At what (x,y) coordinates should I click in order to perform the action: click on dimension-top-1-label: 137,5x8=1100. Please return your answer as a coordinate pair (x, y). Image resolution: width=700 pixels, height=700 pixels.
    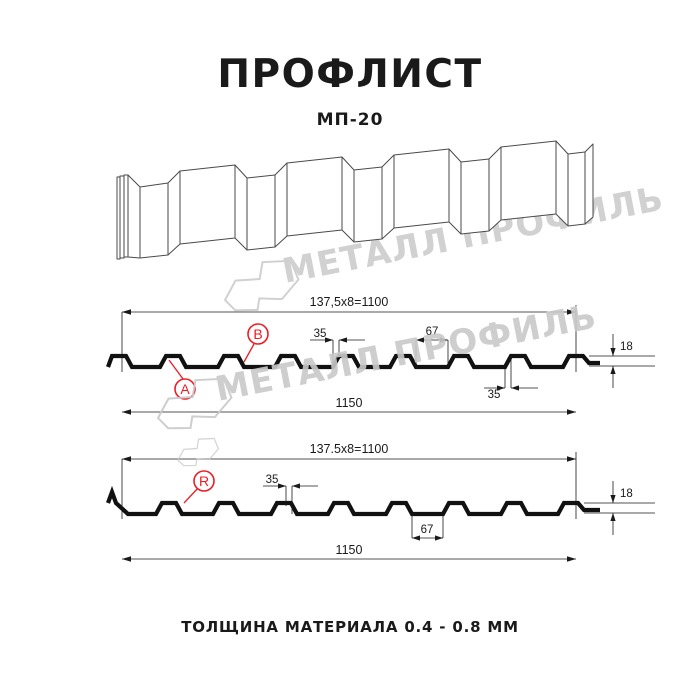
    Looking at the image, I should click on (349, 302).